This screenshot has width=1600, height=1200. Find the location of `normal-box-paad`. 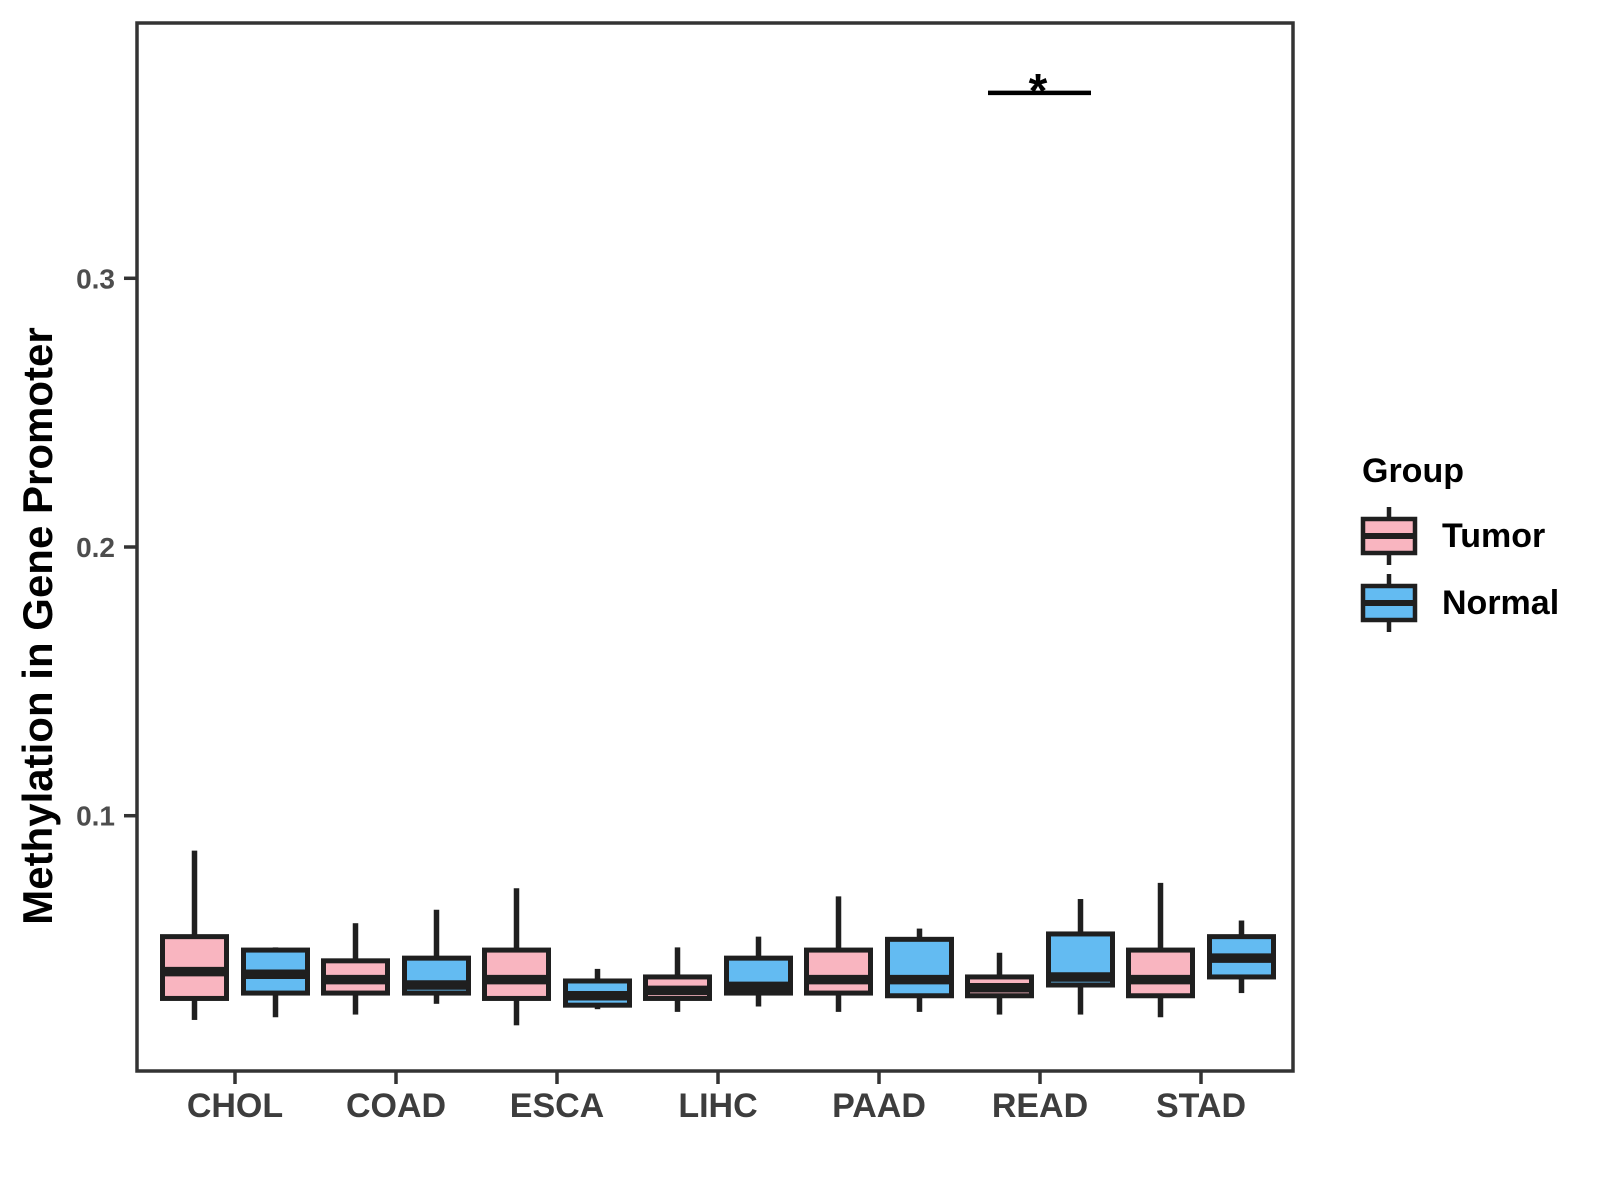

normal-box-paad is located at coordinates (919, 967).